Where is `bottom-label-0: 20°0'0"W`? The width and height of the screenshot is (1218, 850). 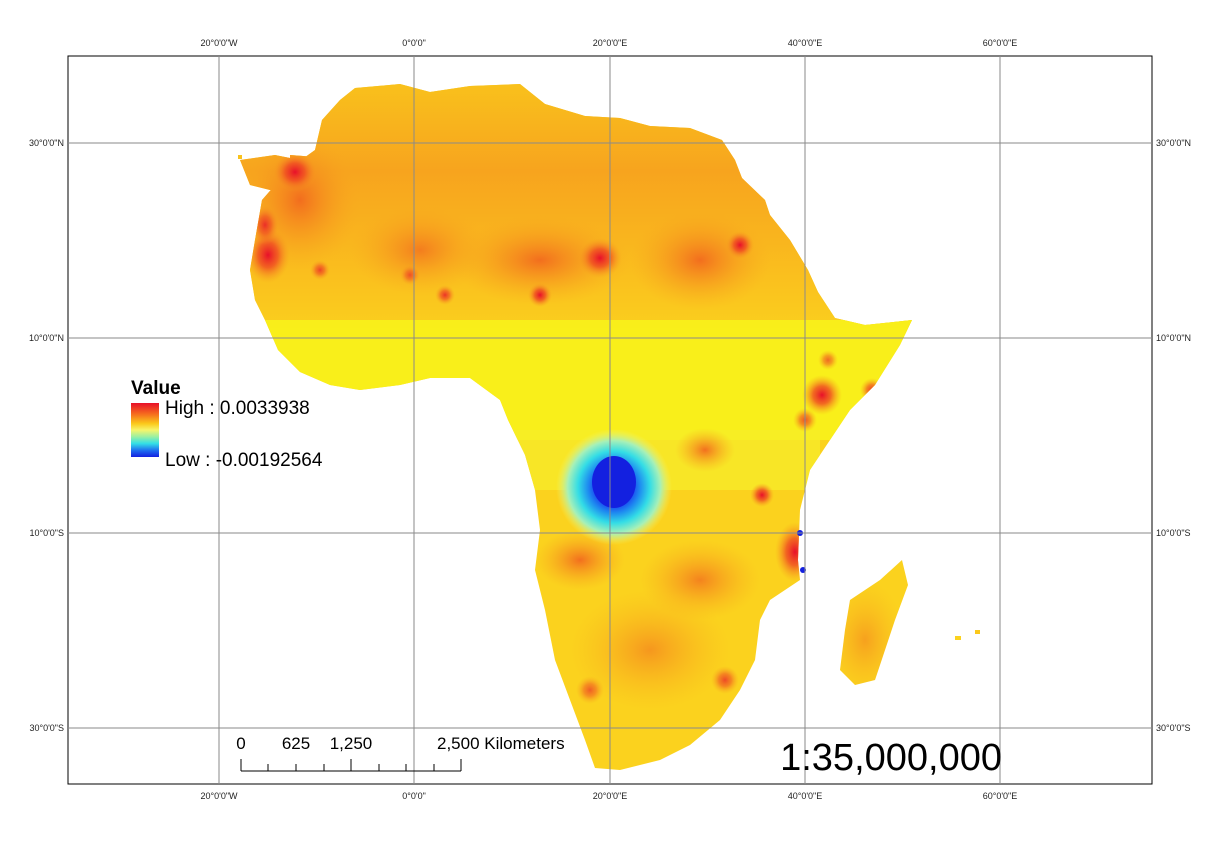 bottom-label-0: 20°0'0"W is located at coordinates (219, 796).